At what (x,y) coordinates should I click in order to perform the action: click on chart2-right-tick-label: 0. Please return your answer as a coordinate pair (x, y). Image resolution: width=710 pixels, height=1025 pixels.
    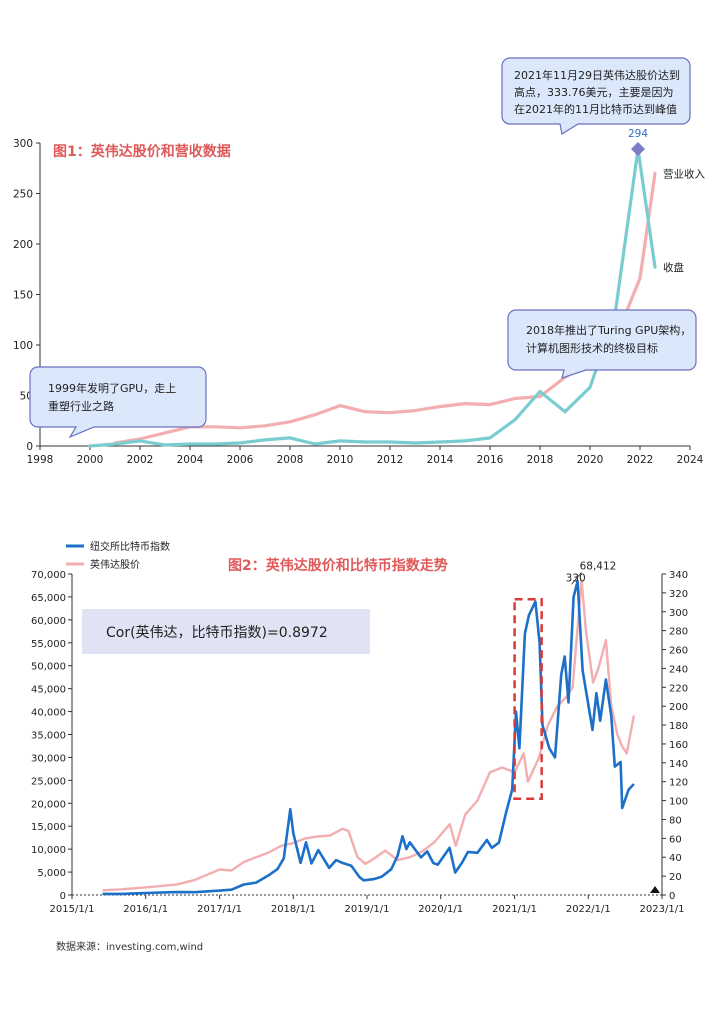
    Looking at the image, I should click on (672, 896).